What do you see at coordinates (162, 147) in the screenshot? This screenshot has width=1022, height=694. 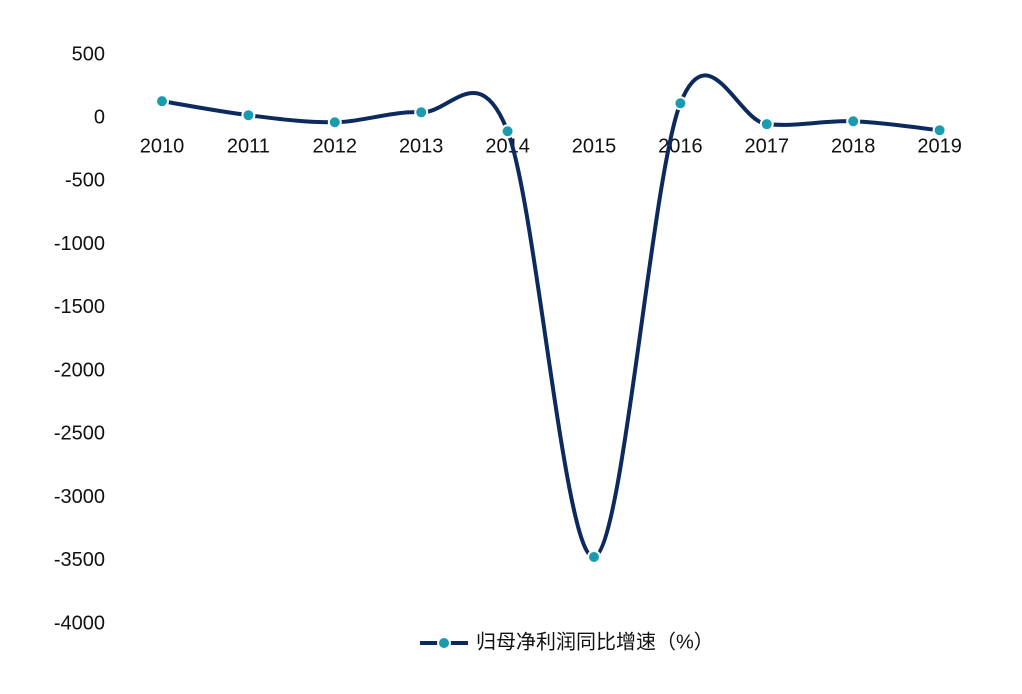 I see `x-tick-label: 2010` at bounding box center [162, 147].